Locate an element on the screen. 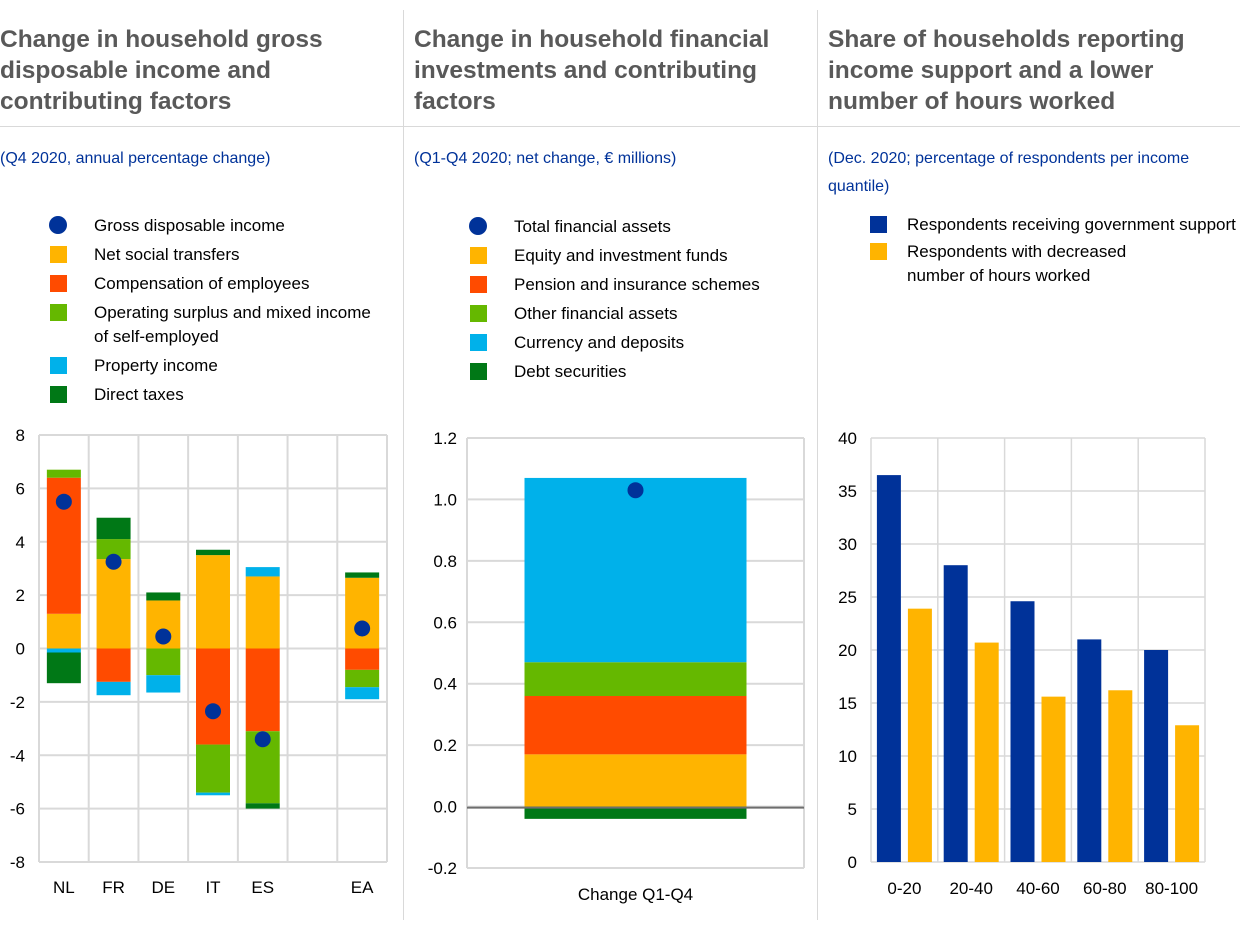 The width and height of the screenshot is (1240, 929). legend-label: Pension and insurance schemes is located at coordinates (637, 284).